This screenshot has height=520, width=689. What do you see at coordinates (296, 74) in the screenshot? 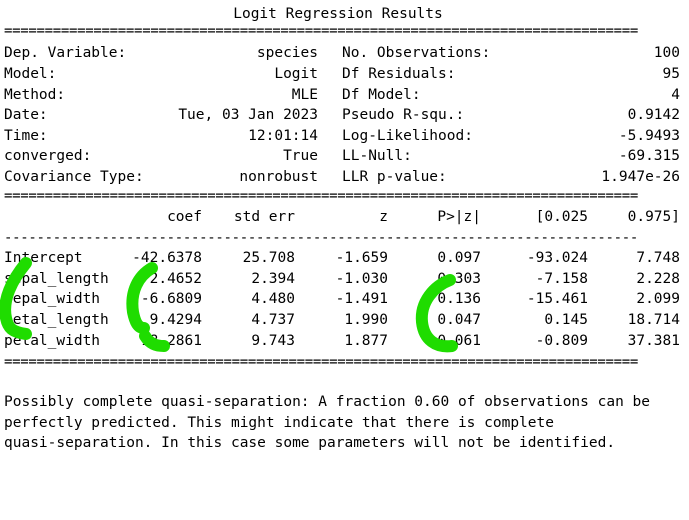
I see `info-value: Logit` at bounding box center [296, 74].